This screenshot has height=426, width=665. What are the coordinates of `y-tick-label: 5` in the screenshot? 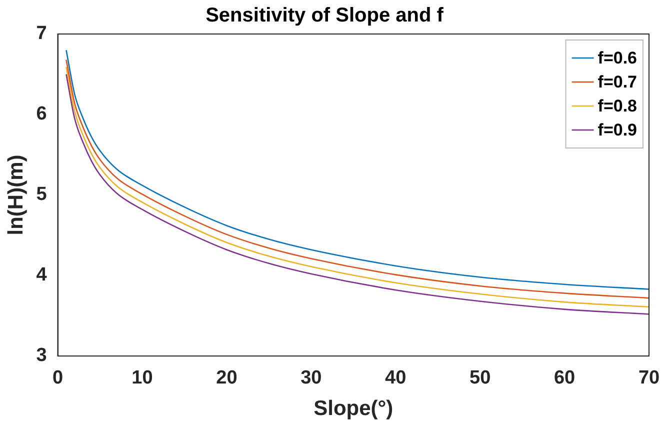 It's located at (42, 195).